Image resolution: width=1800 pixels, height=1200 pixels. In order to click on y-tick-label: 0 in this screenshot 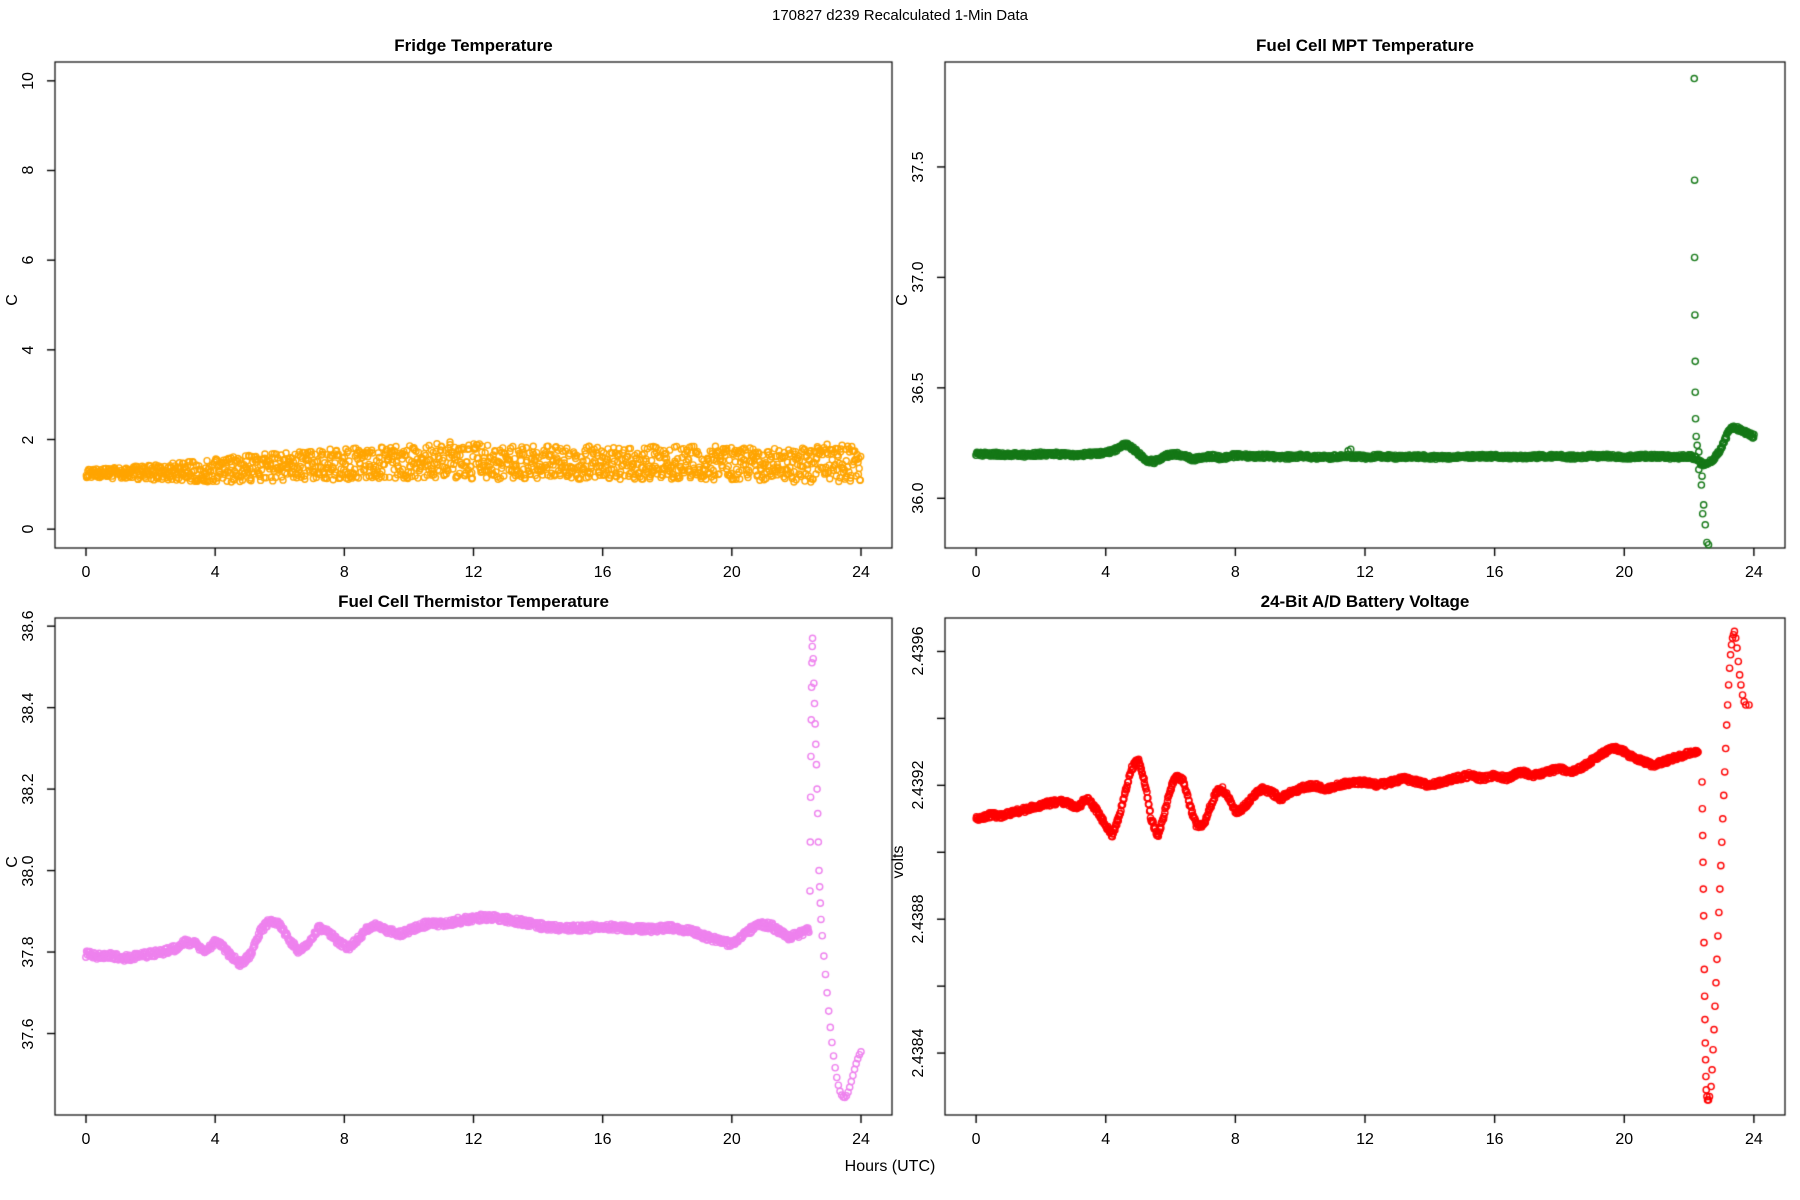, I will do `click(28, 529)`.